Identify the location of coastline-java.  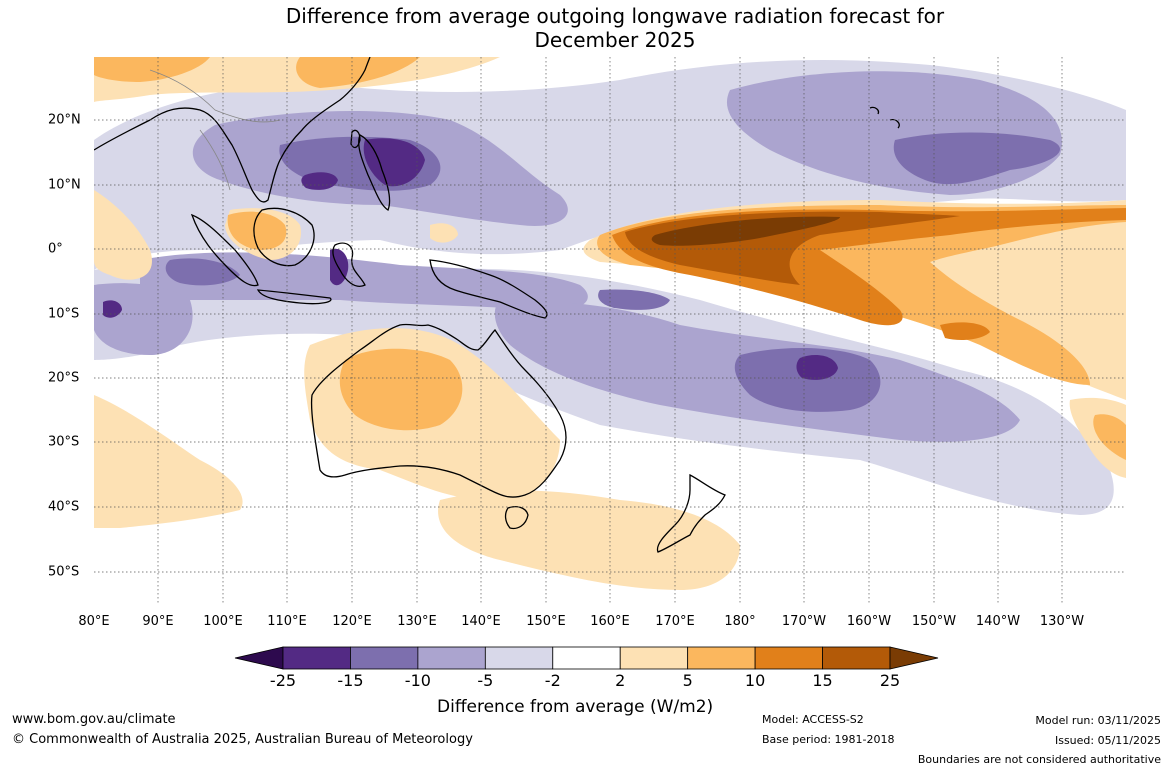
(294, 297).